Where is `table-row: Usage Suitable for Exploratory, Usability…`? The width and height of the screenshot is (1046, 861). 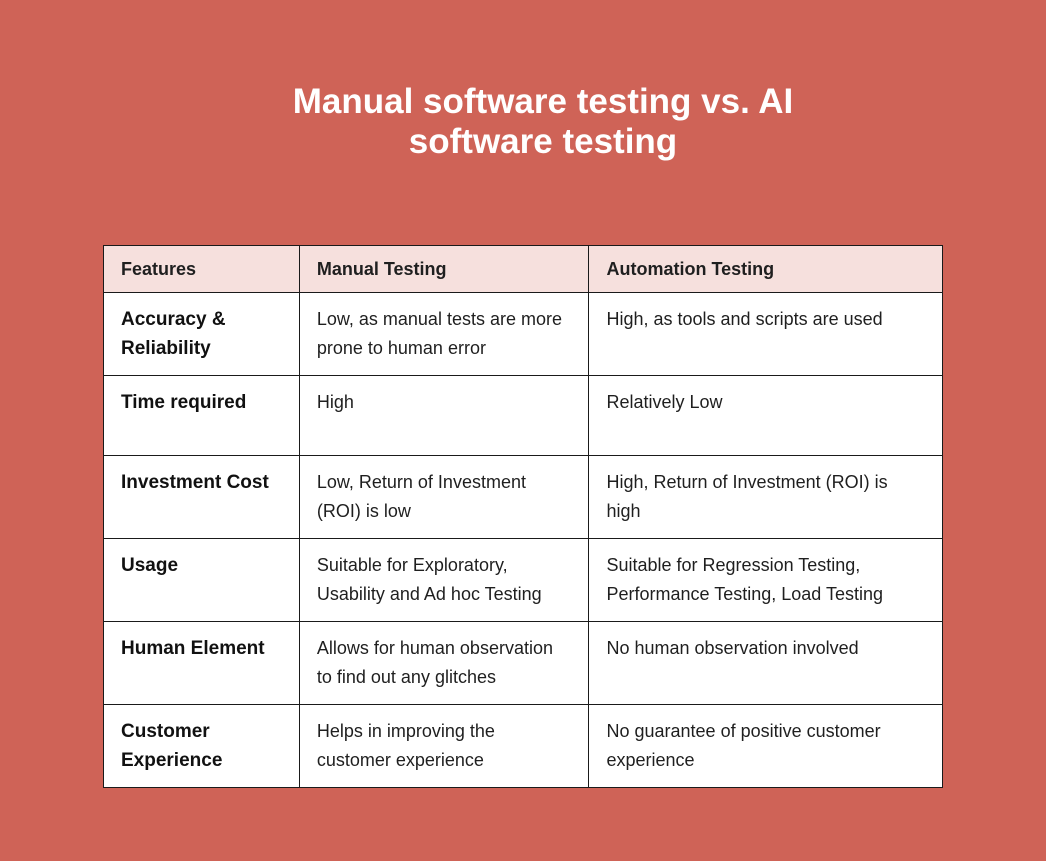 table-row: Usage Suitable for Exploratory, Usability… is located at coordinates (523, 580).